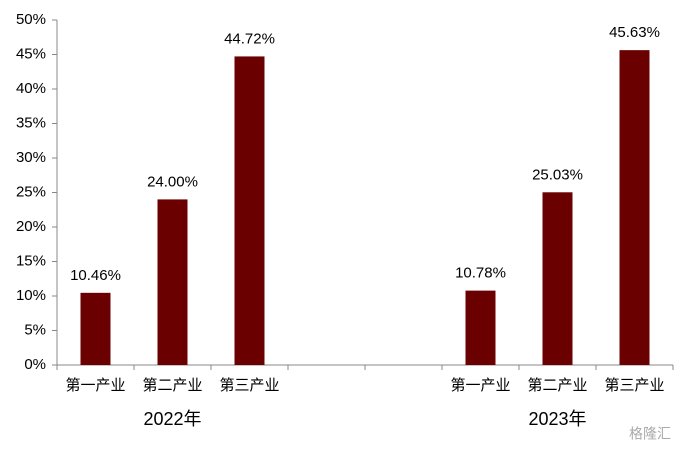 The image size is (693, 451). I want to click on watermark: 格隆汇, so click(650, 434).